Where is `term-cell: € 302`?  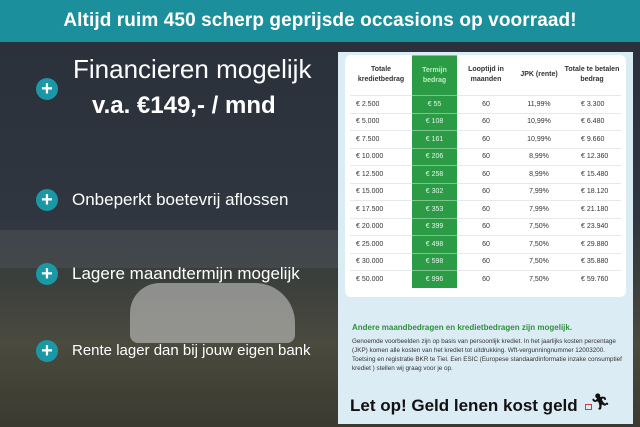 term-cell: € 302 is located at coordinates (434, 191).